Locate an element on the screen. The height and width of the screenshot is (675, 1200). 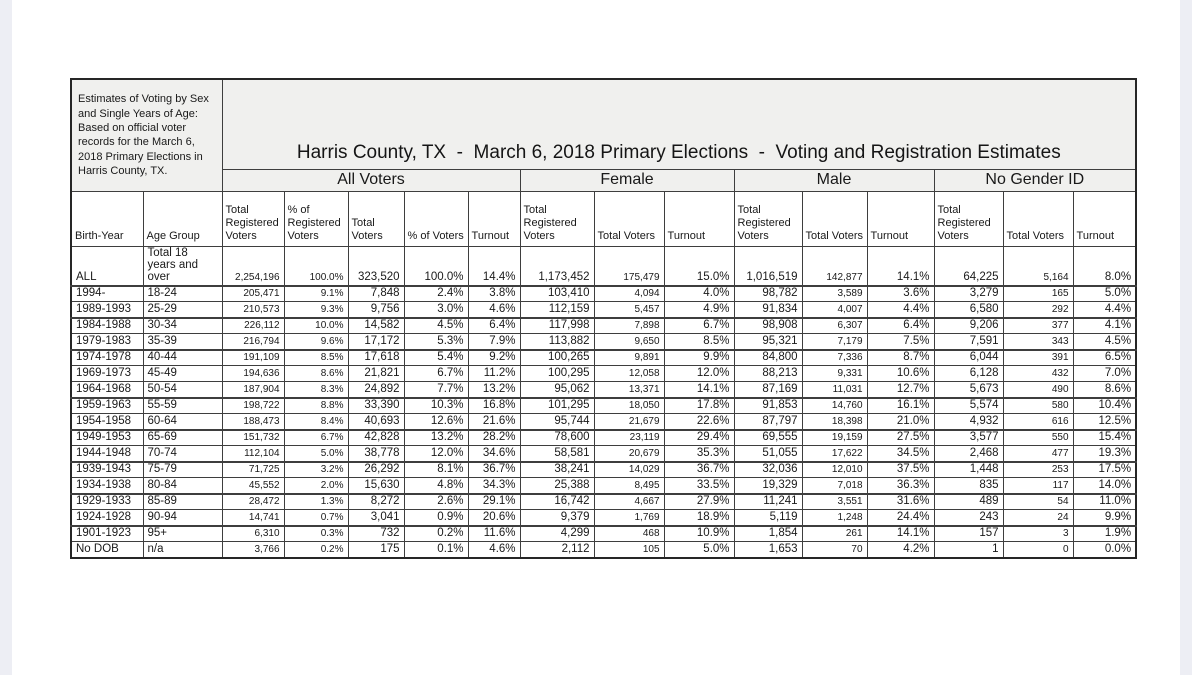
cell-value: 100,265 is located at coordinates (557, 357).